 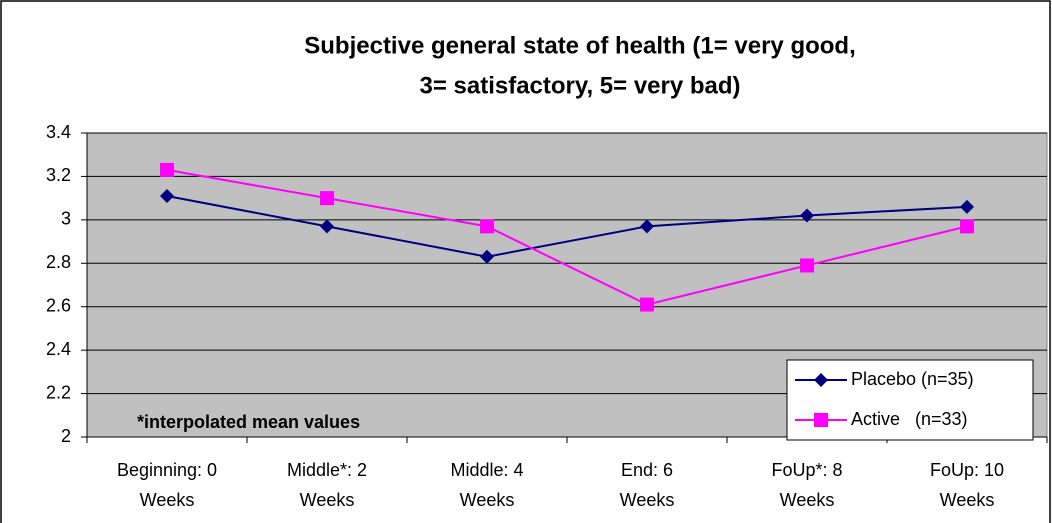 What do you see at coordinates (58, 262) in the screenshot?
I see `y-tick-label: 2.8` at bounding box center [58, 262].